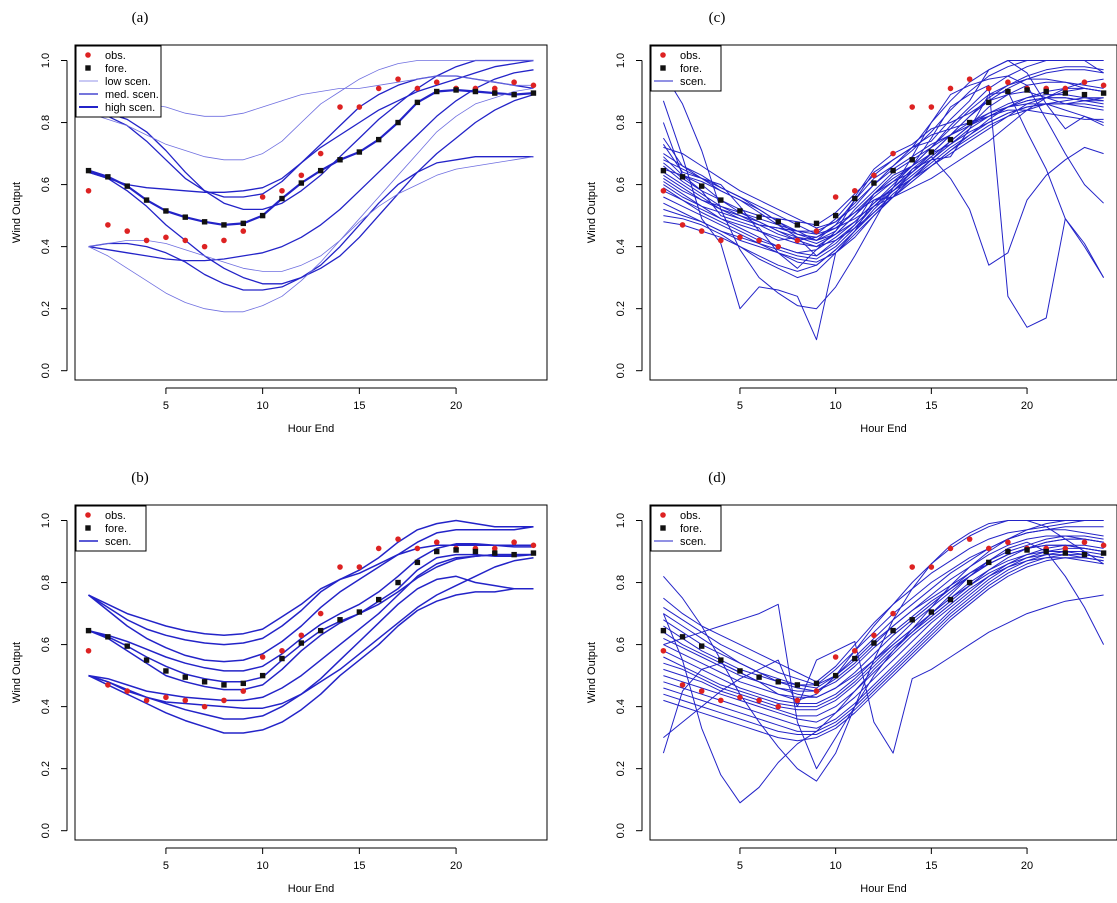 This screenshot has height=903, width=1117. I want to click on y-tick-label: 1.0, so click(621, 60).